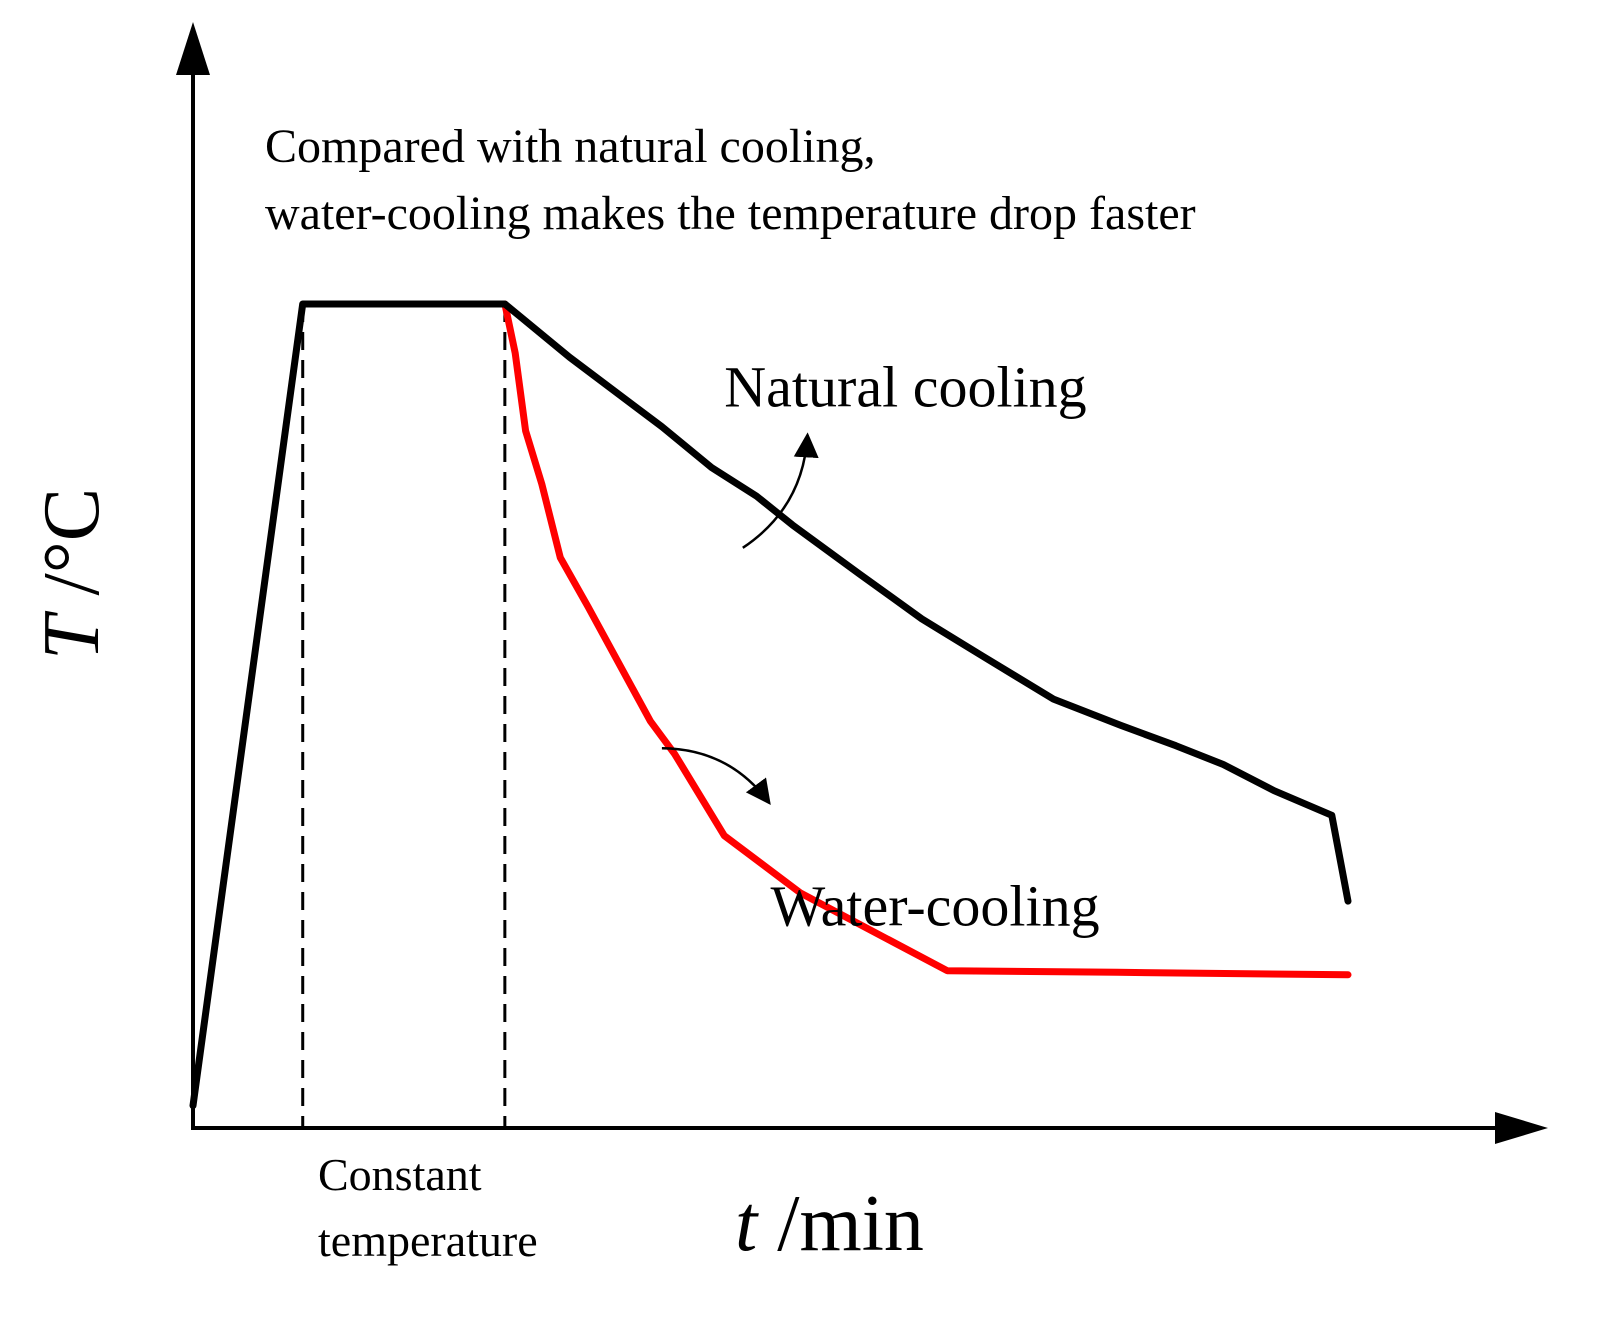  Describe the element at coordinates (780, 490) in the screenshot. I see `natural-cooling-label-arrow` at that location.